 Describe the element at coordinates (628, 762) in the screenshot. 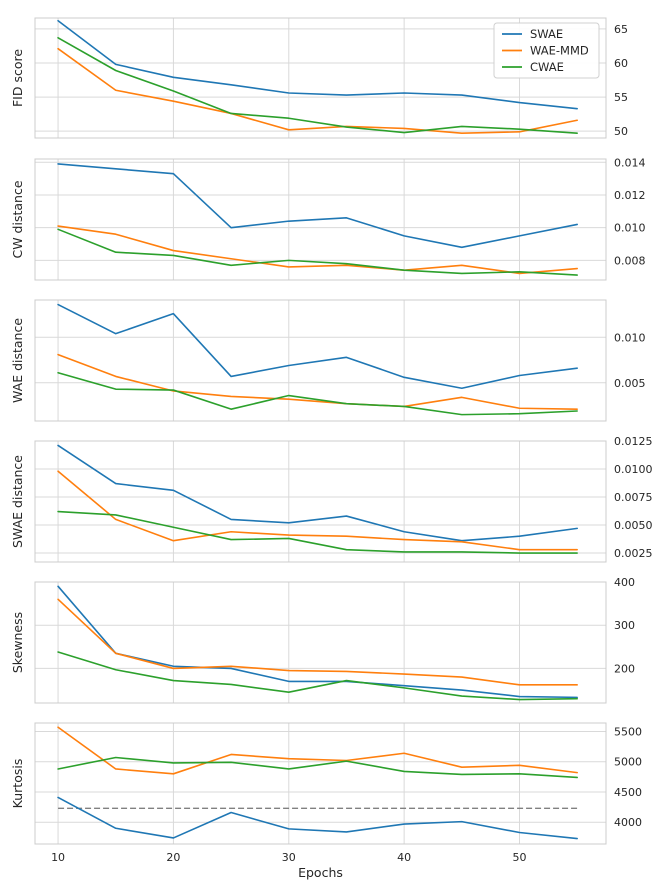

I see `y-tick-label: 5000` at that location.